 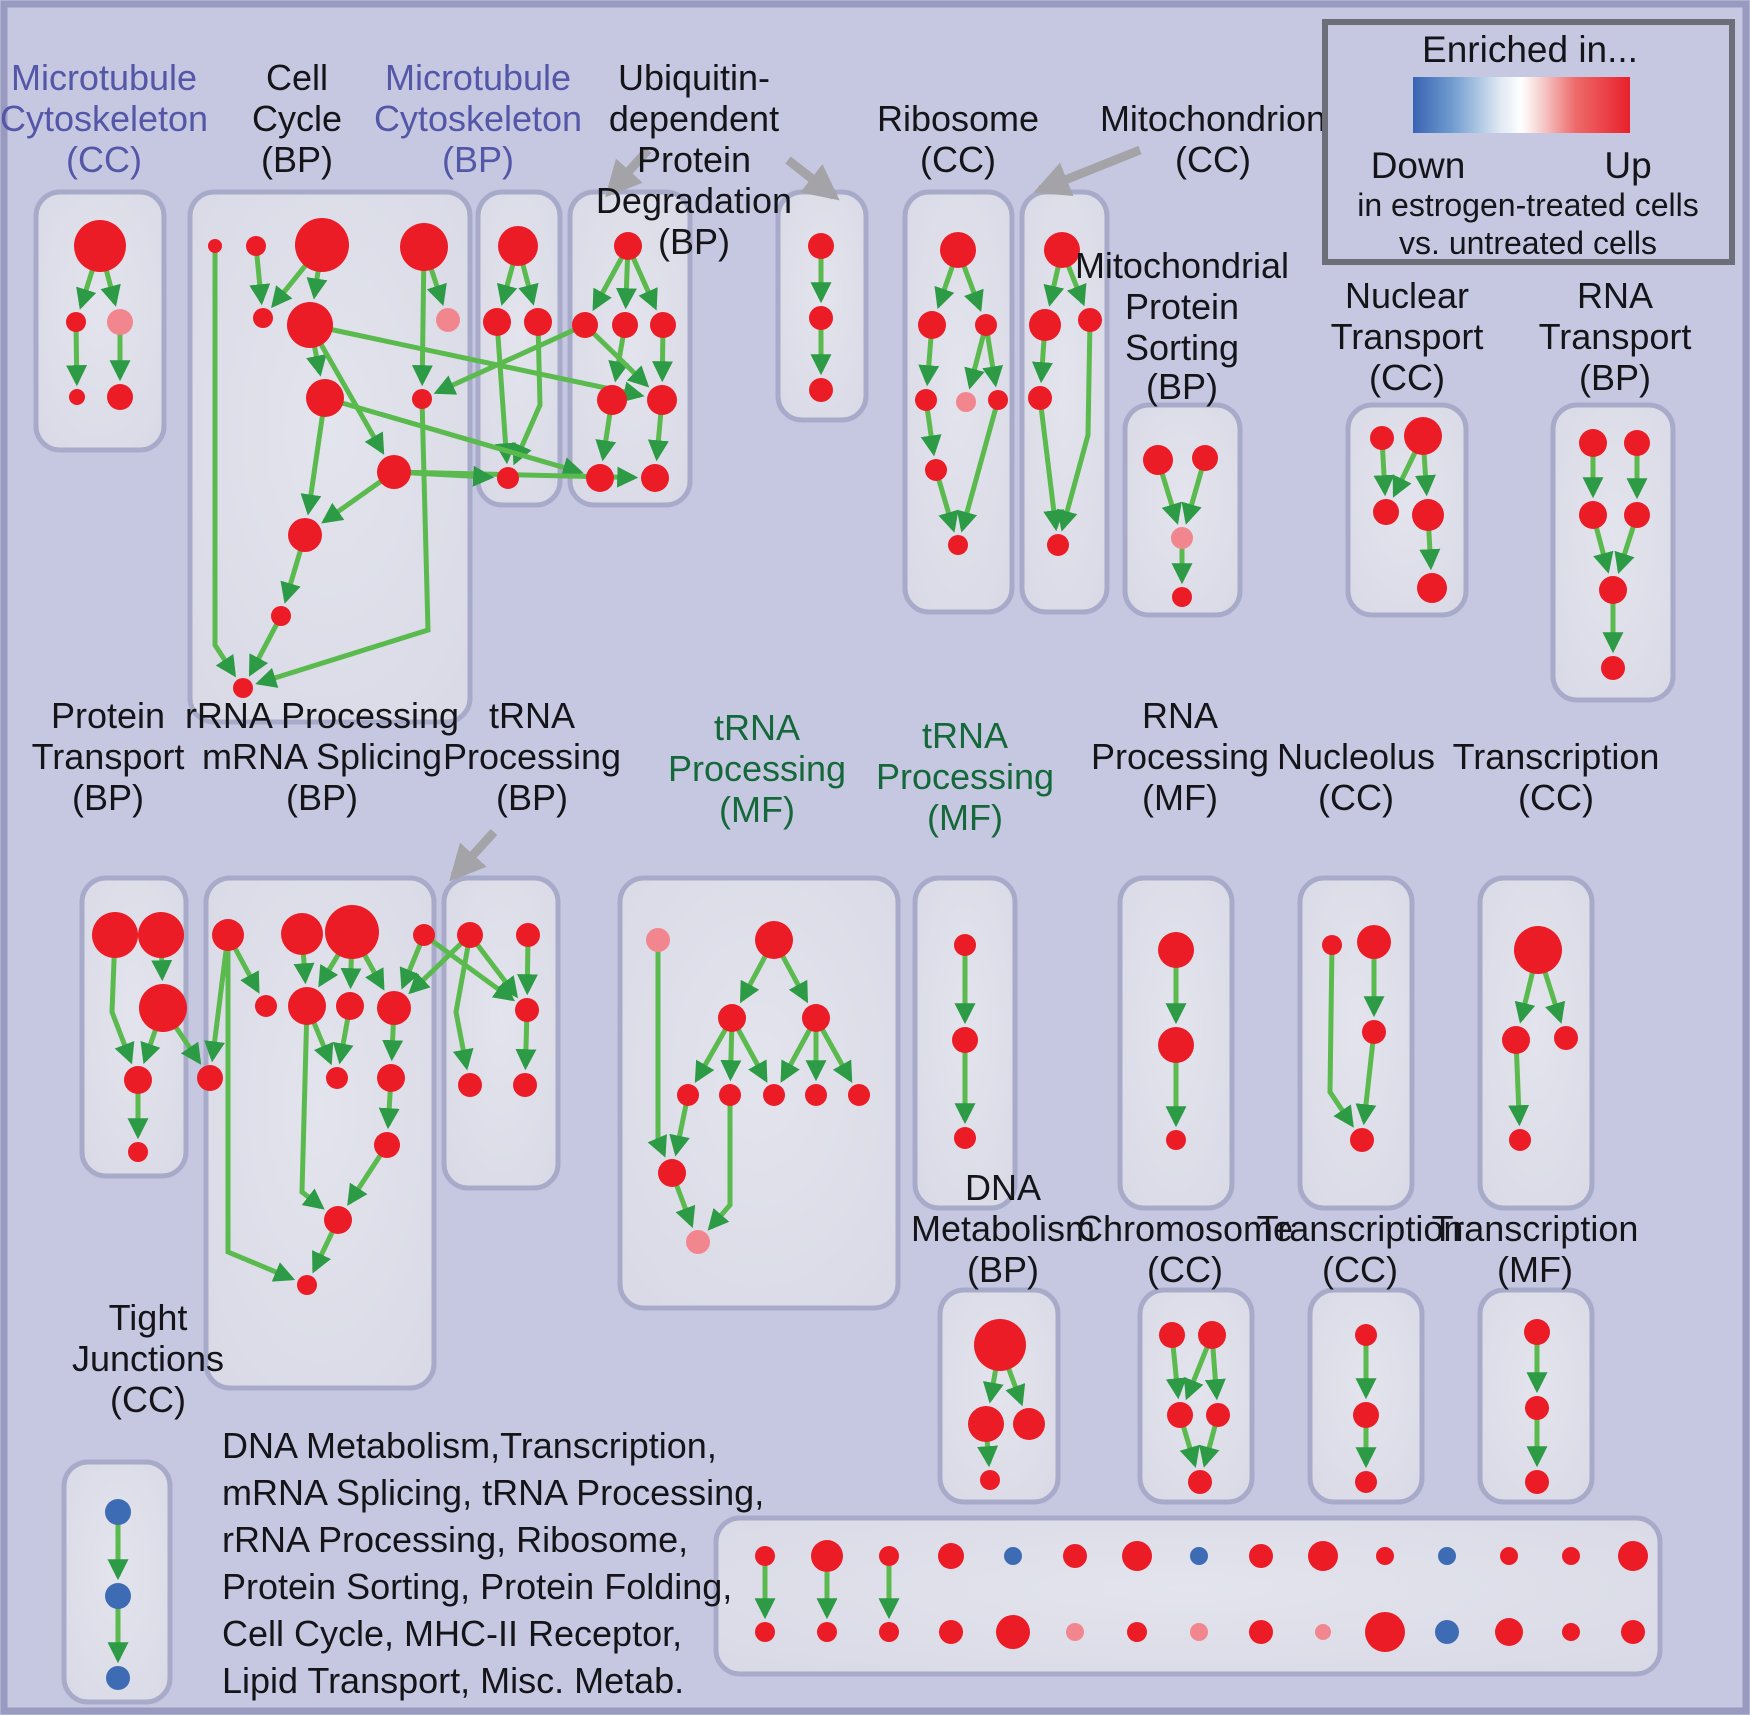 What do you see at coordinates (1537, 1408) in the screenshot?
I see `go-node-V2` at bounding box center [1537, 1408].